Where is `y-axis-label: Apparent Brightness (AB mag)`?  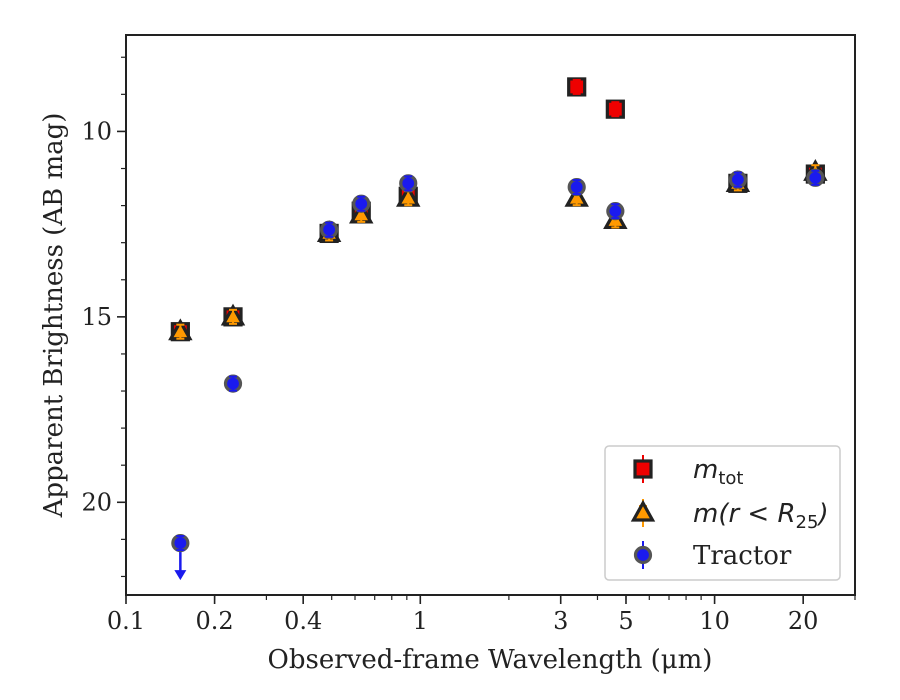 y-axis-label: Apparent Brightness (AB mag) is located at coordinates (54, 316).